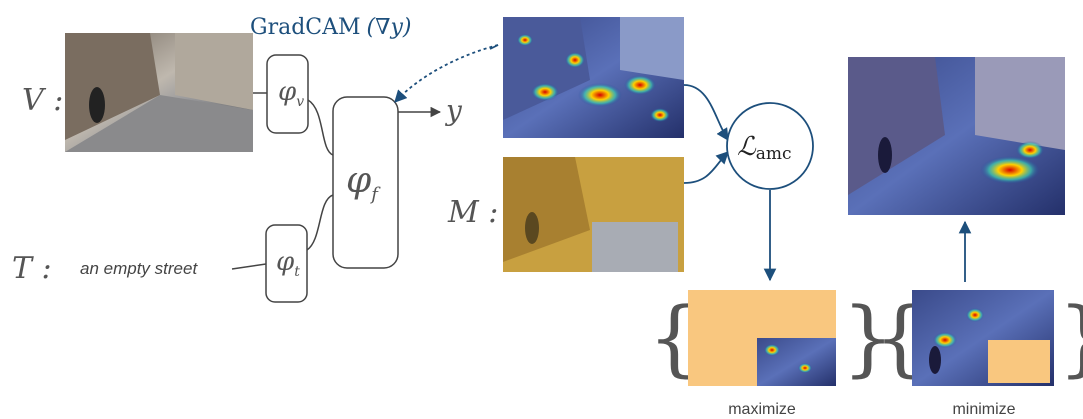 The image size is (1083, 419). What do you see at coordinates (747, 147) in the screenshot?
I see `loss-base: ℒ` at bounding box center [747, 147].